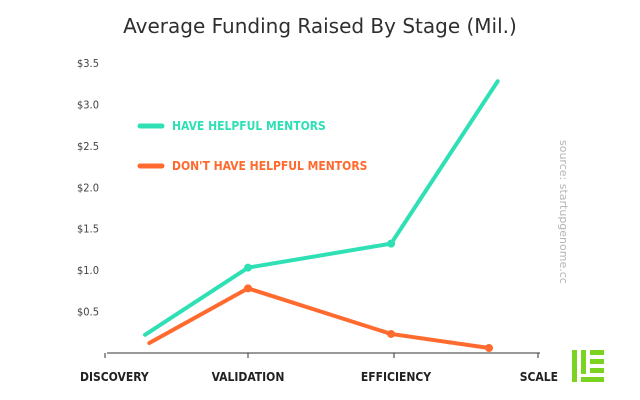 This screenshot has width=640, height=400. Describe the element at coordinates (249, 126) in the screenshot. I see `legend-label: HAVE HELPFUL MENTORS` at that location.